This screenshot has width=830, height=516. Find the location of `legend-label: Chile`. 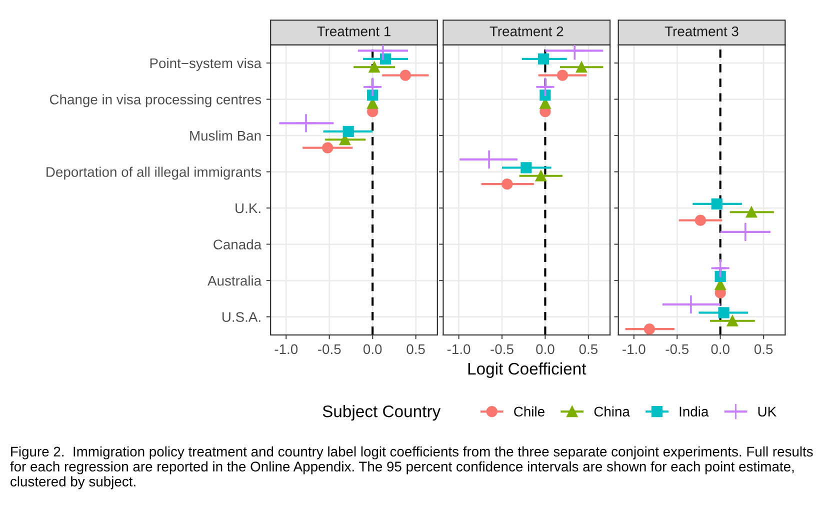

legend-label: Chile is located at coordinates (529, 411).